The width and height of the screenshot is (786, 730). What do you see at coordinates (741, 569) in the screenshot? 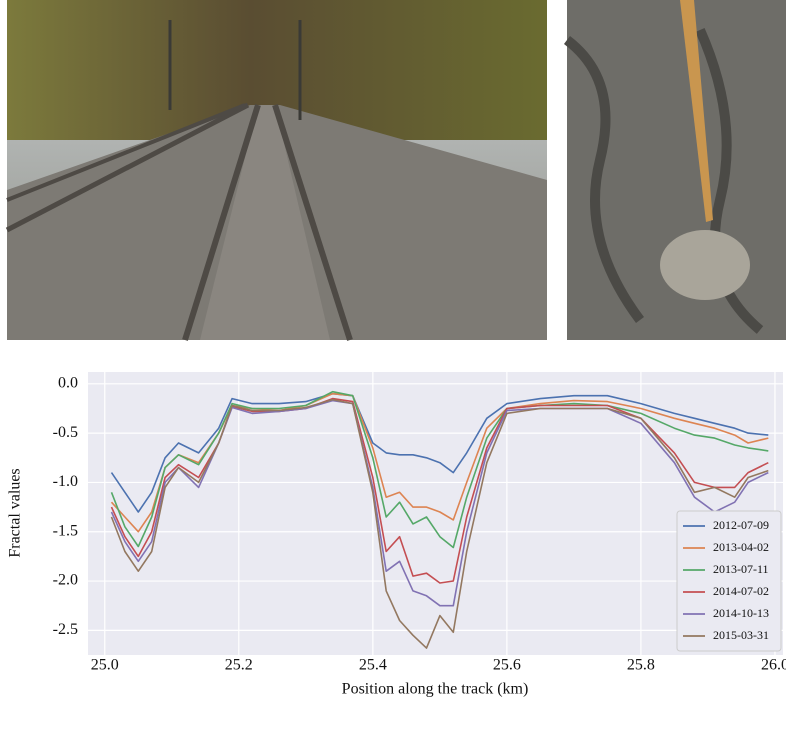
I see `legend-label: 2013-07-11` at bounding box center [741, 569].